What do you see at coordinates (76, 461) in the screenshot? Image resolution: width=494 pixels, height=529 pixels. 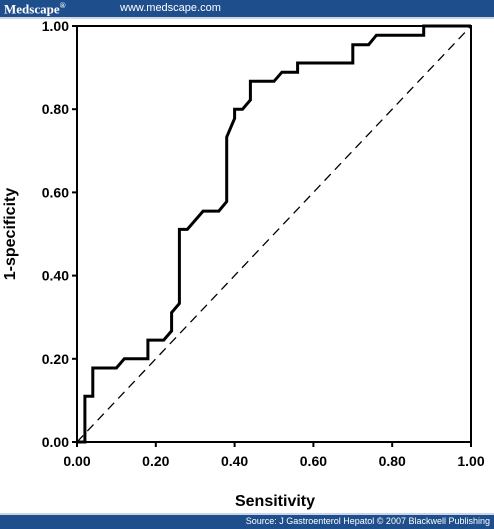 I see `x-tick-label: 0.00` at bounding box center [76, 461].